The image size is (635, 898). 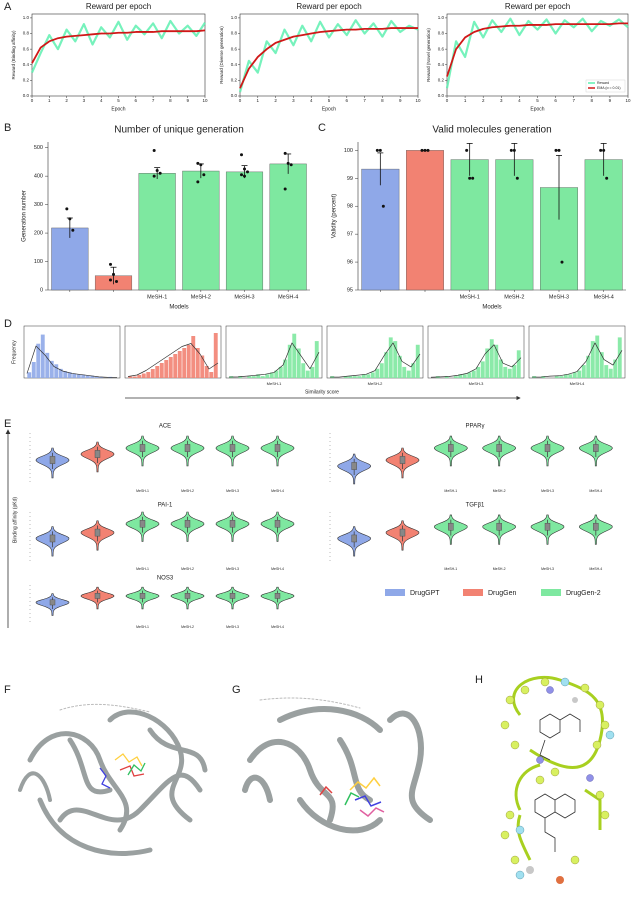 What do you see at coordinates (501, 100) in the screenshot?
I see `x-tick-label: 3` at bounding box center [501, 100].